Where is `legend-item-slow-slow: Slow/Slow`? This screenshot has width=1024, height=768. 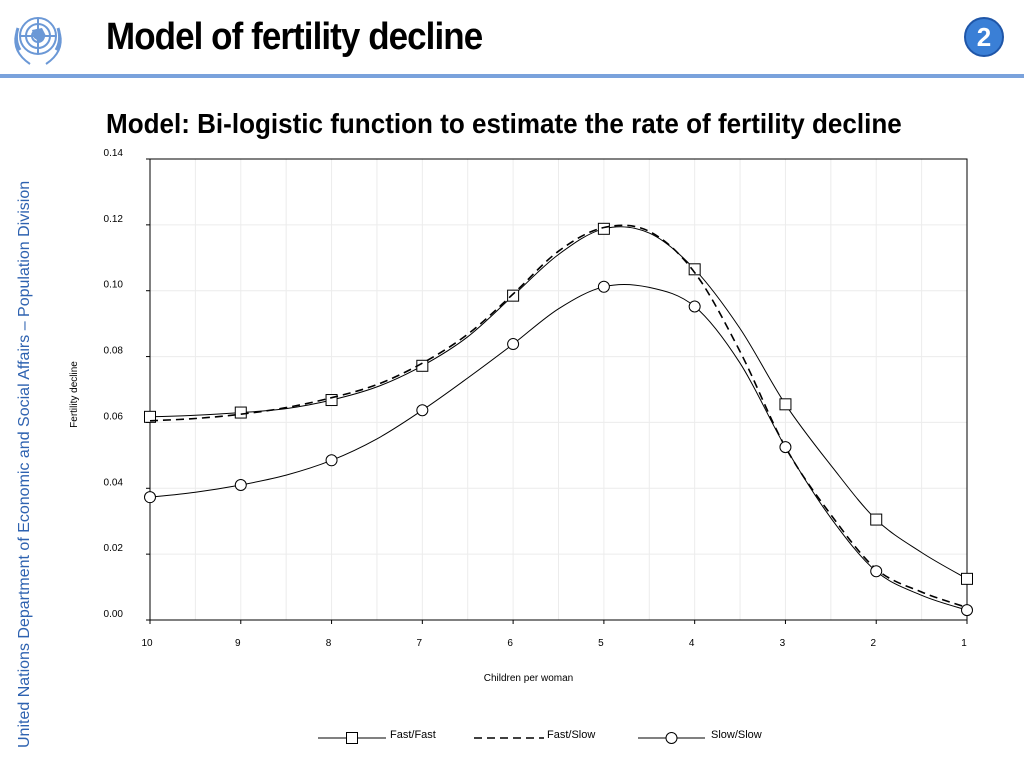 legend-item-slow-slow: Slow/Slow is located at coordinates (700, 736).